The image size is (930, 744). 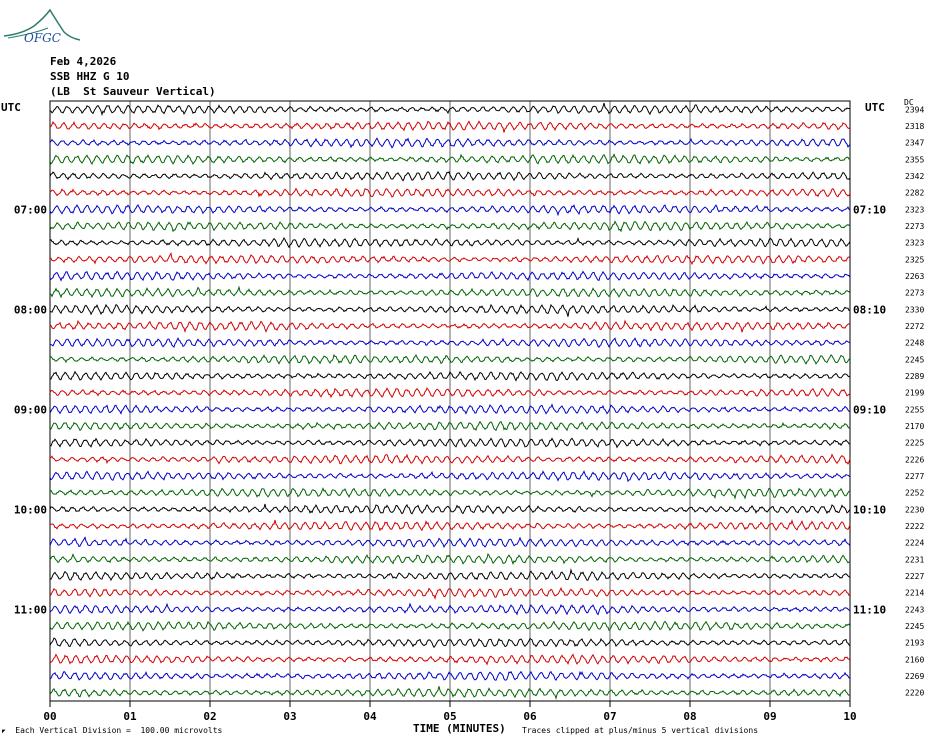 What do you see at coordinates (849, 716) in the screenshot?
I see `x-tick-label: 10` at bounding box center [849, 716].